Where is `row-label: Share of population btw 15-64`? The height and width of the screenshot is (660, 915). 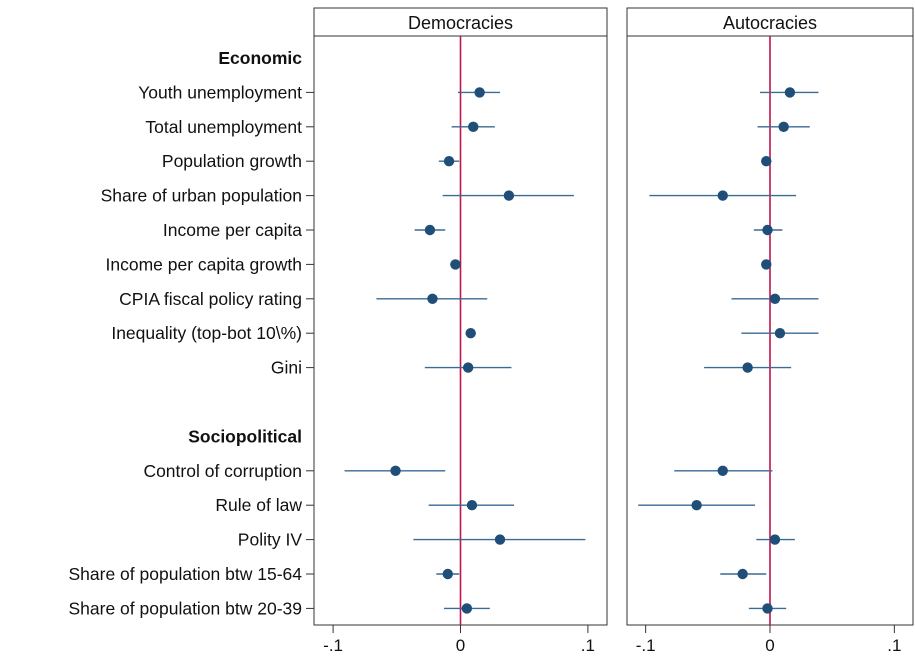 row-label: Share of population btw 15-64 is located at coordinates (186, 574).